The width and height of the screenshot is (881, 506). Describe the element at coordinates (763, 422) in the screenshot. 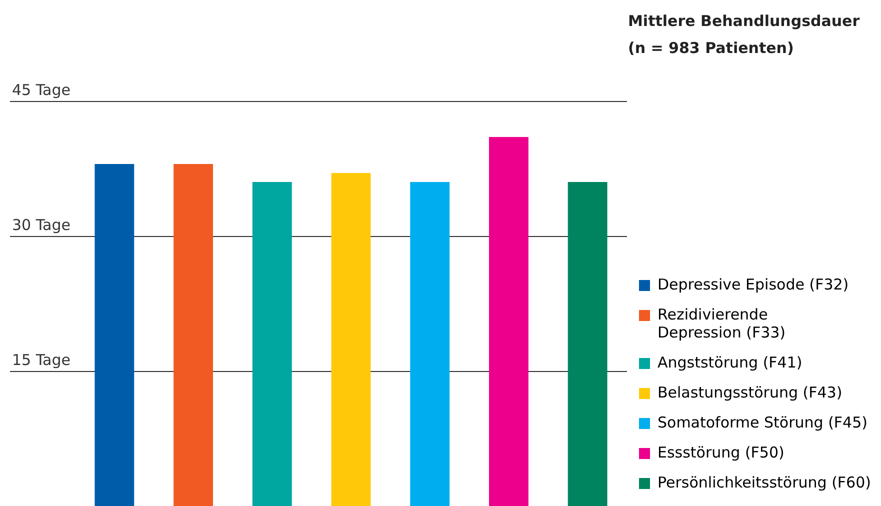

I see `legend-label: Somatoforme Störung (F45)` at that location.